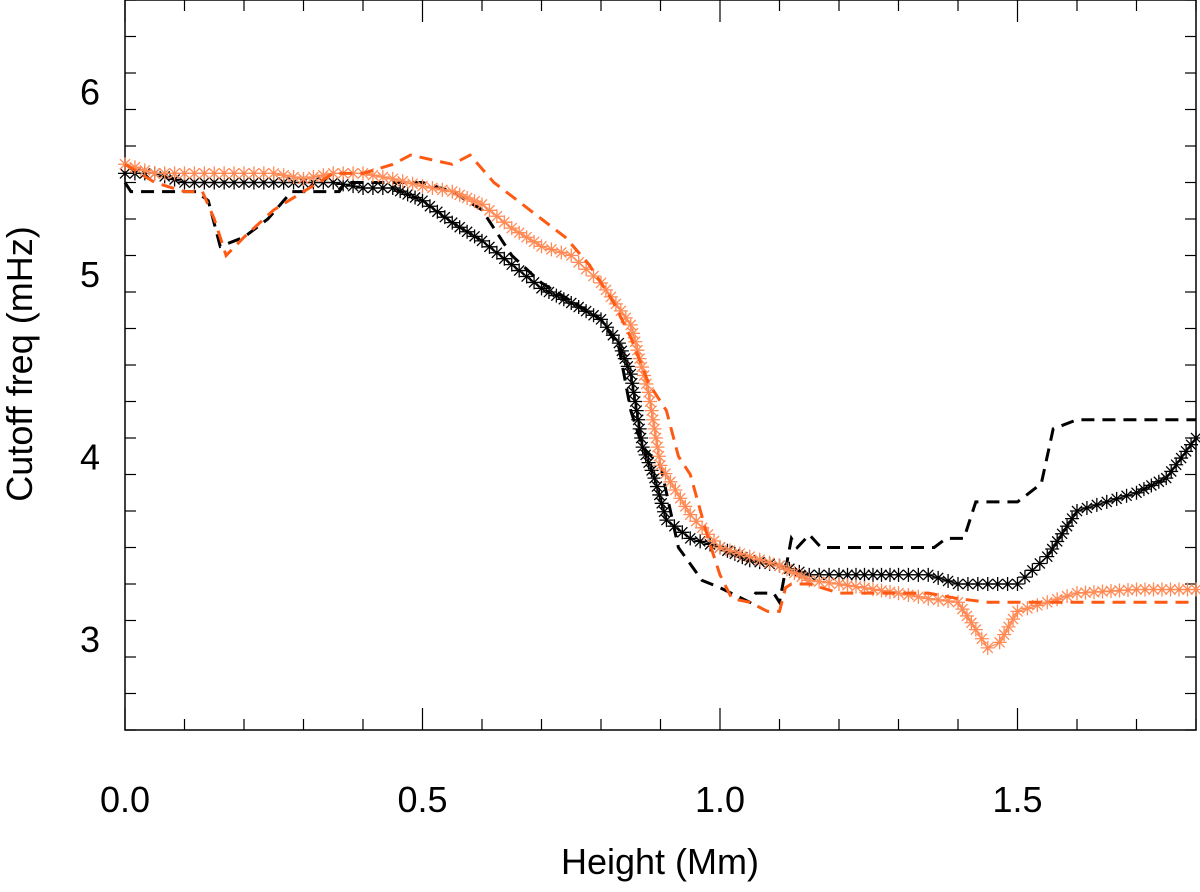 This screenshot has height=892, width=1200. I want to click on x-tick-label: 1.0, so click(720, 799).